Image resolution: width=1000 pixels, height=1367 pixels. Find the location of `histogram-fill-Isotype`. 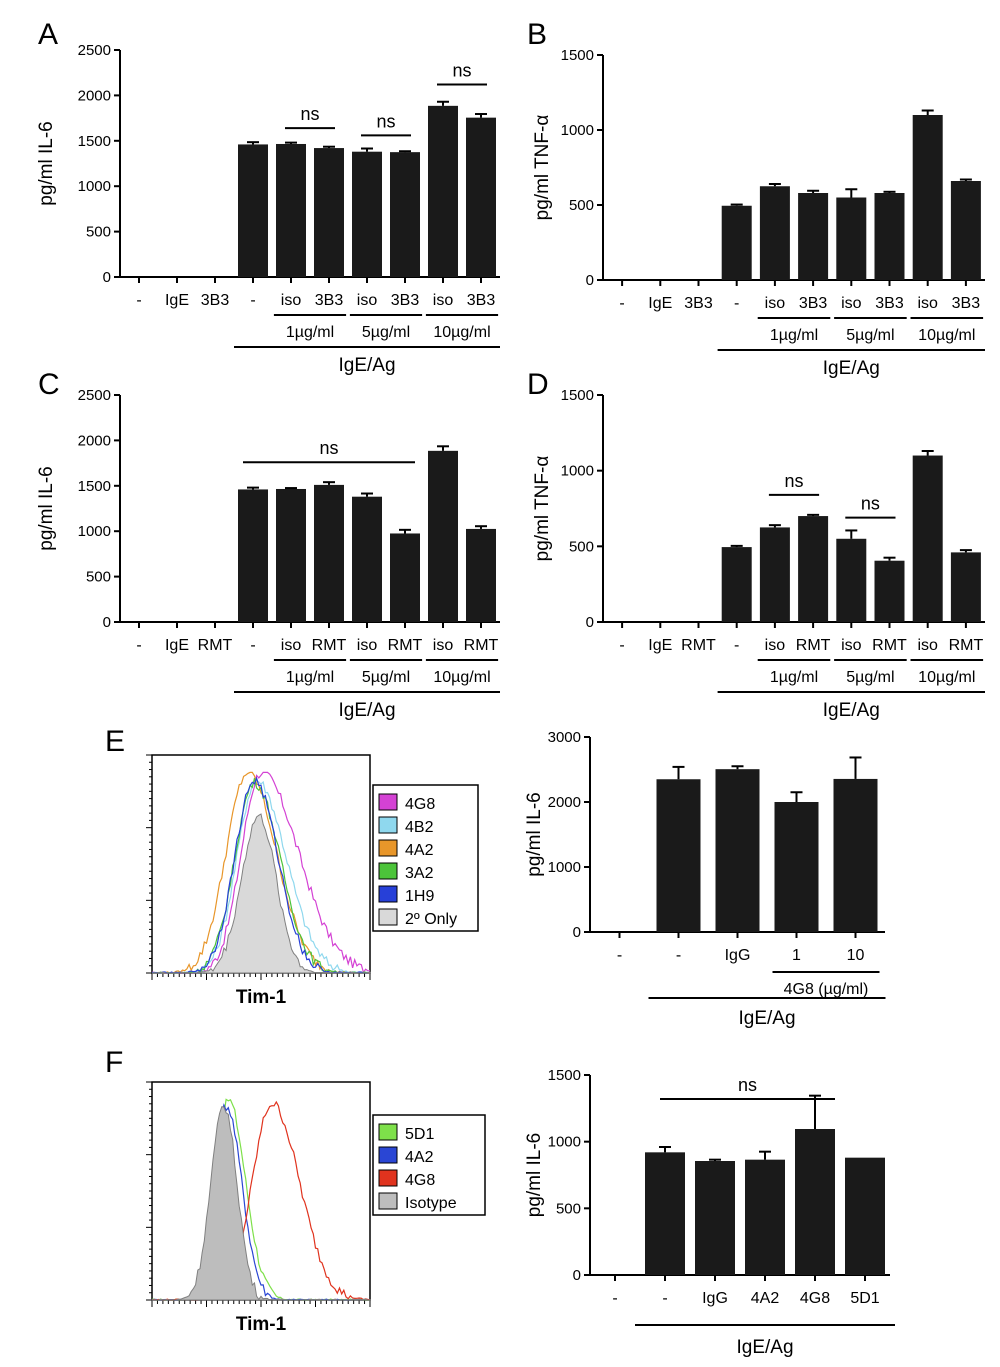

histogram-fill-Isotype is located at coordinates (261, 1203).